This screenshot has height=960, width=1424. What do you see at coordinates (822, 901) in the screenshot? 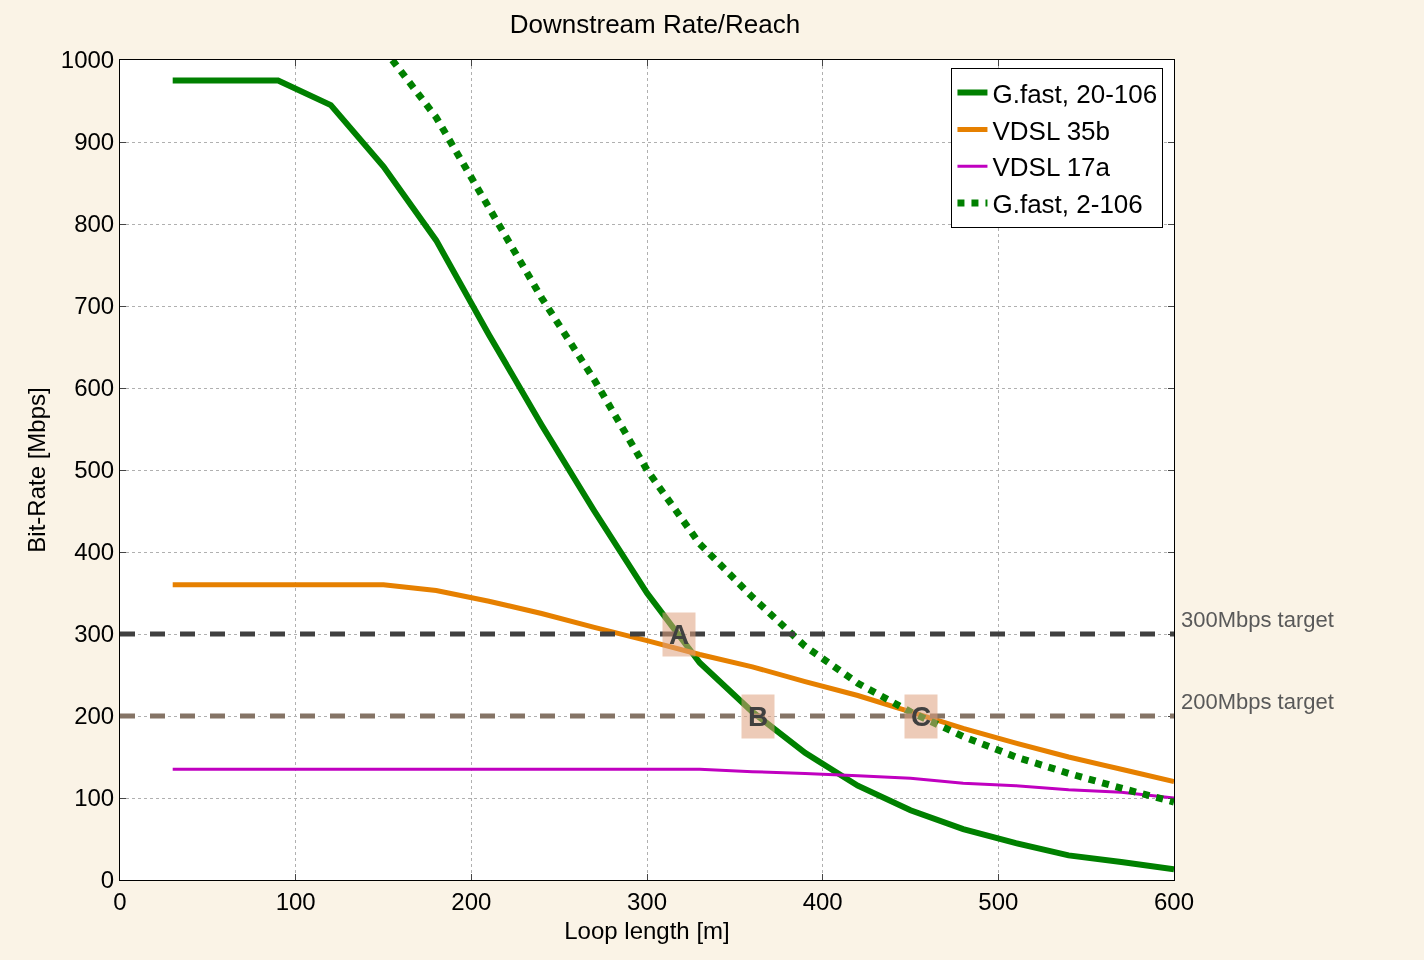
I see `x-tick-label: 400` at bounding box center [822, 901].